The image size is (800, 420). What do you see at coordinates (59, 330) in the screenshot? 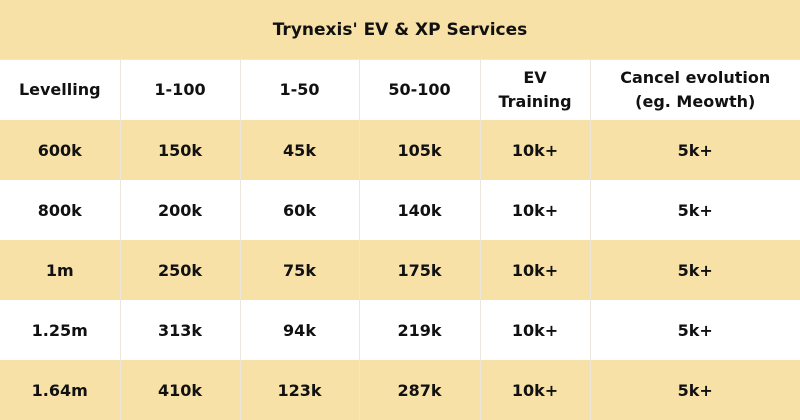
I see `cell-levelling: 1.25m` at bounding box center [59, 330].